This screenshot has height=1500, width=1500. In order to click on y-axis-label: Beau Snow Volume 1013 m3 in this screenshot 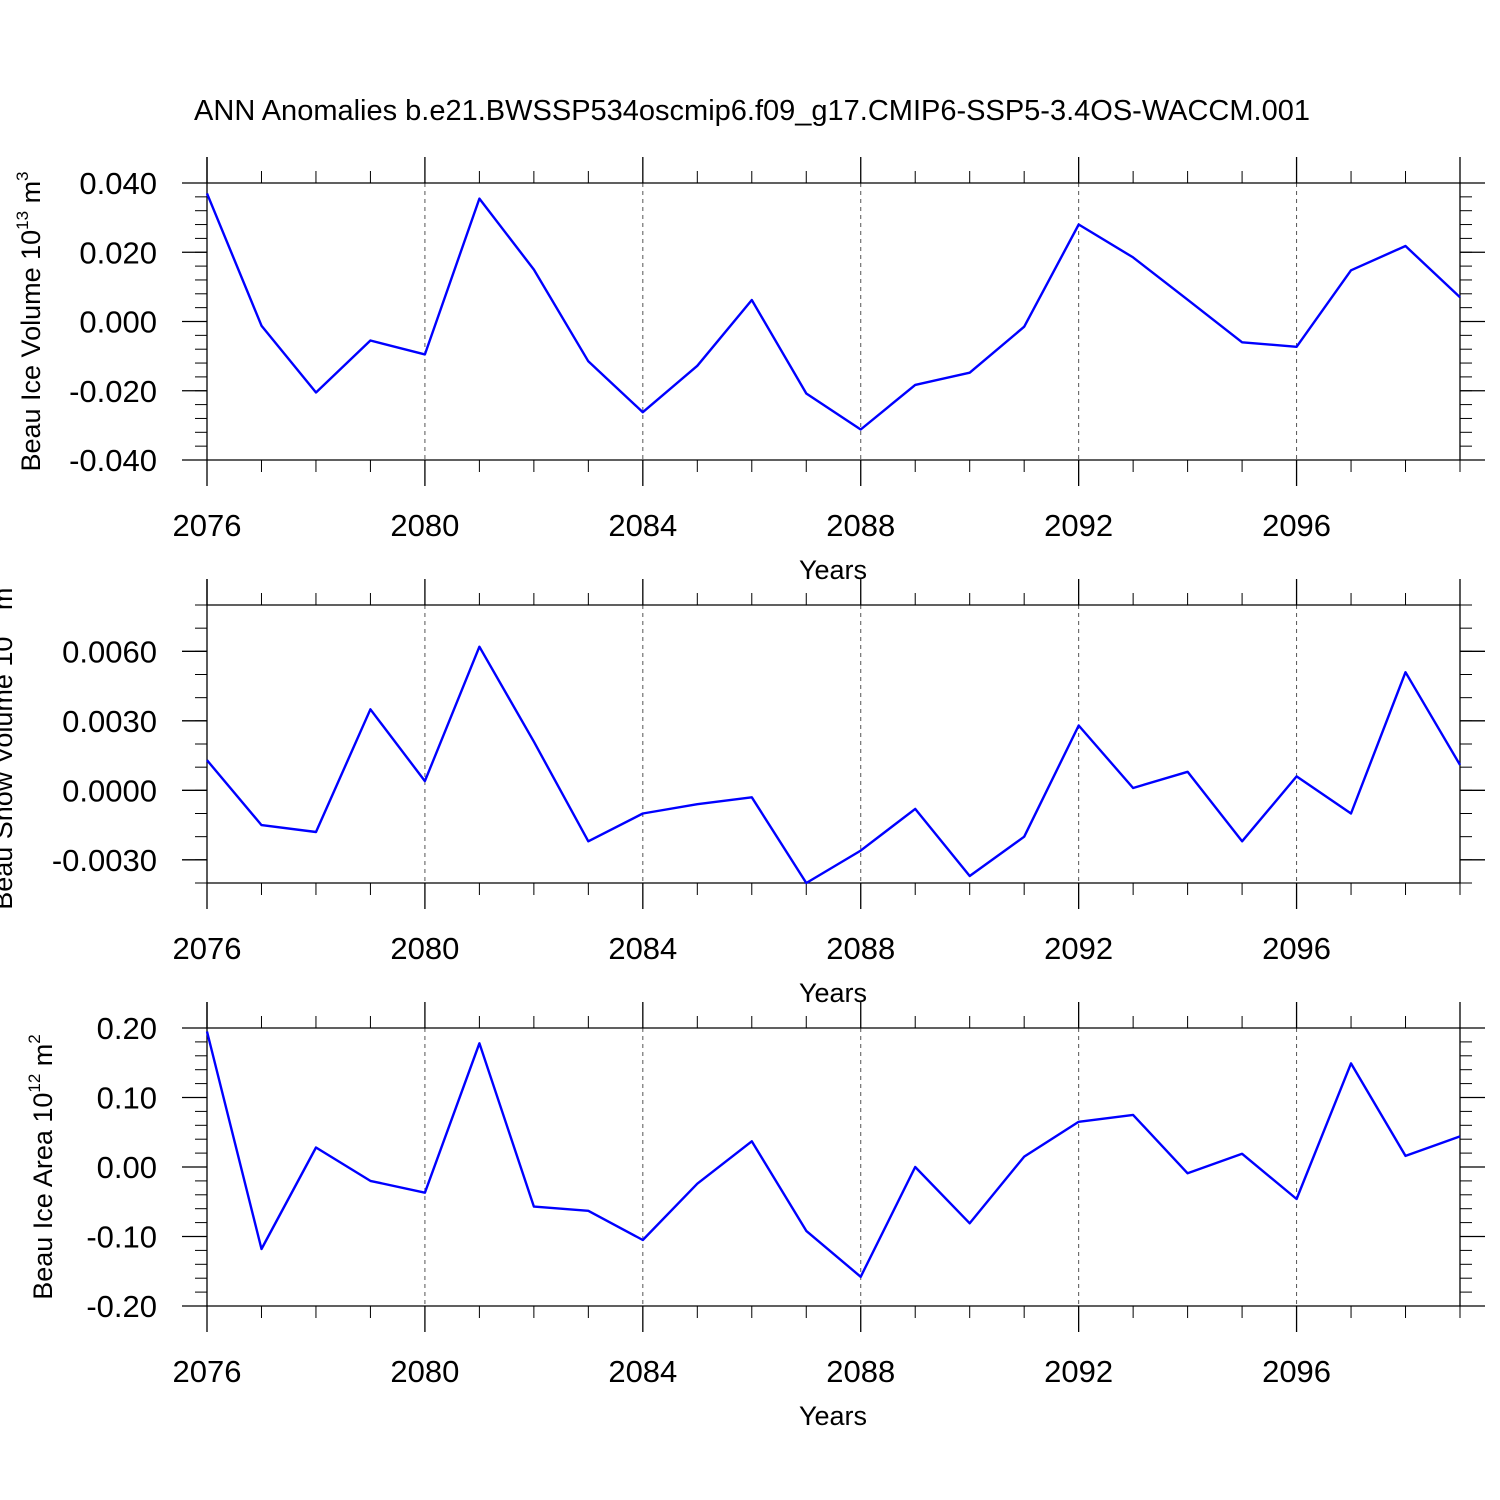, I will do `click(9, 744)`.